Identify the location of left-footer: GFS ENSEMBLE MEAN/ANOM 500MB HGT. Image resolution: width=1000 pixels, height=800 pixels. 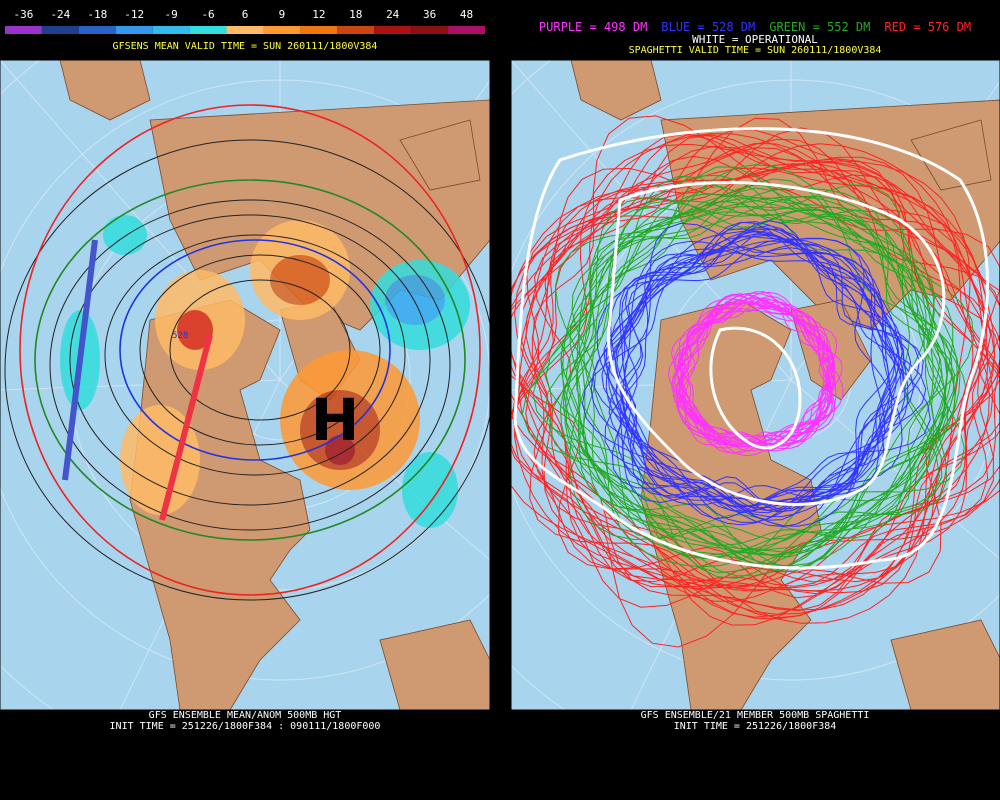
(245, 715).